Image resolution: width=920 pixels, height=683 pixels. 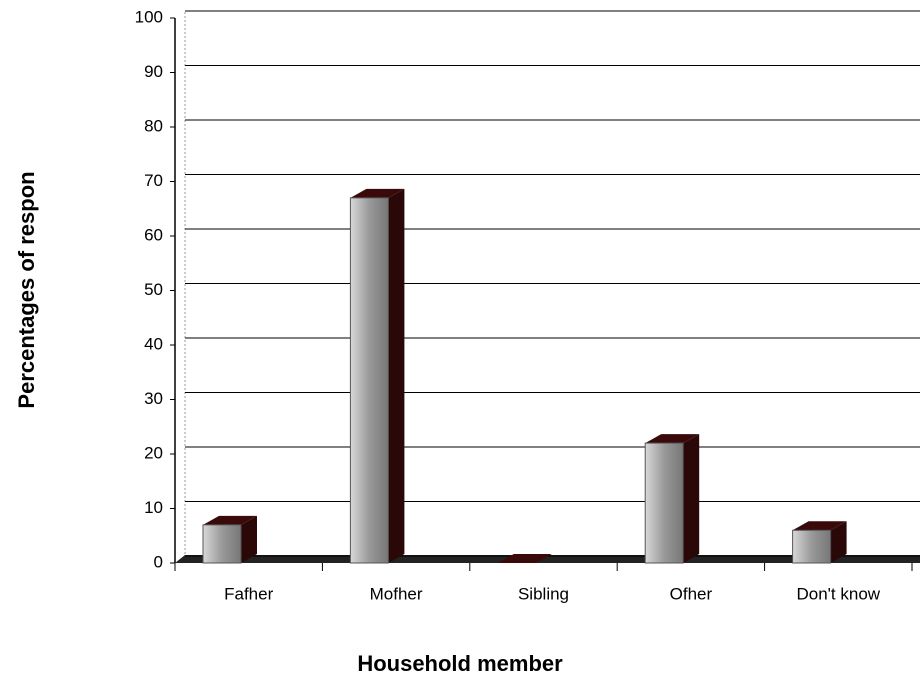 I want to click on y-tick-label: 80, so click(x=153, y=125).